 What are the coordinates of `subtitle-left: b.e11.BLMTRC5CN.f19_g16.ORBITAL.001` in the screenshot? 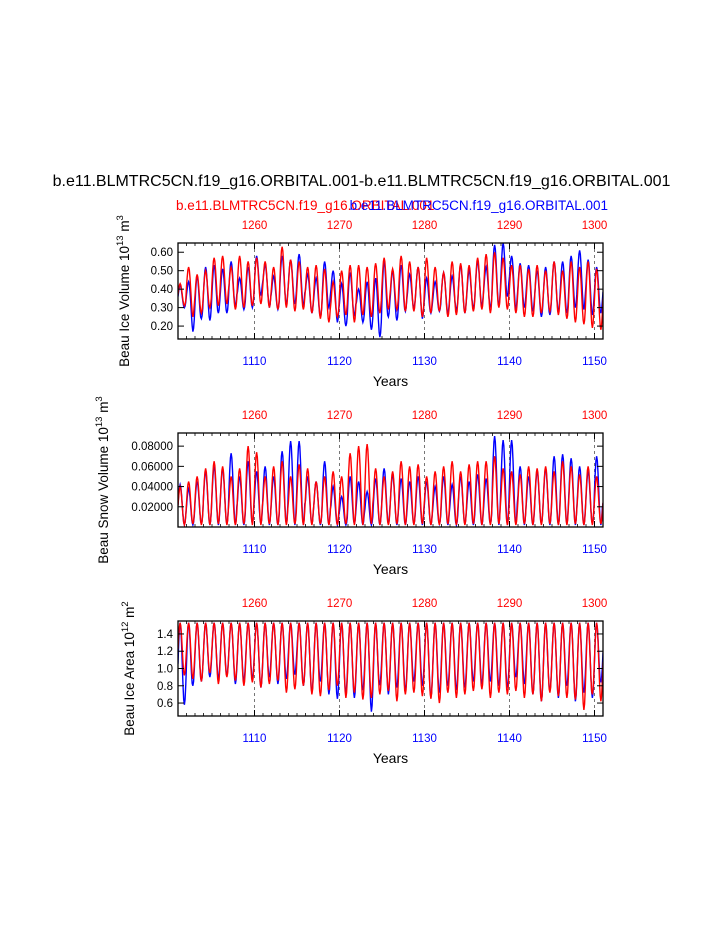 It's located at (305, 205).